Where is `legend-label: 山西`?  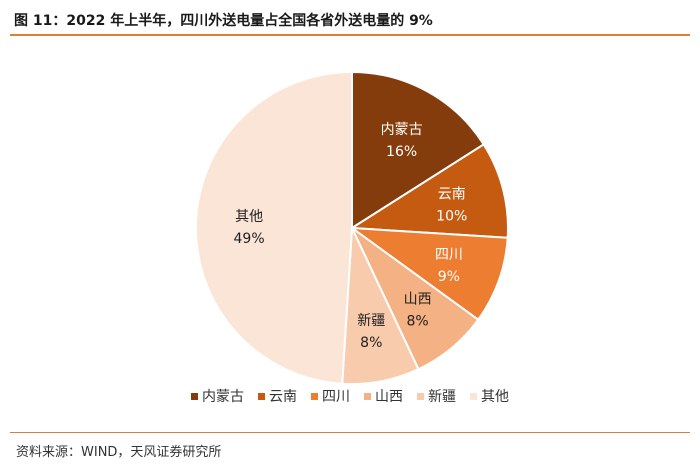
legend-label: 山西 is located at coordinates (389, 397).